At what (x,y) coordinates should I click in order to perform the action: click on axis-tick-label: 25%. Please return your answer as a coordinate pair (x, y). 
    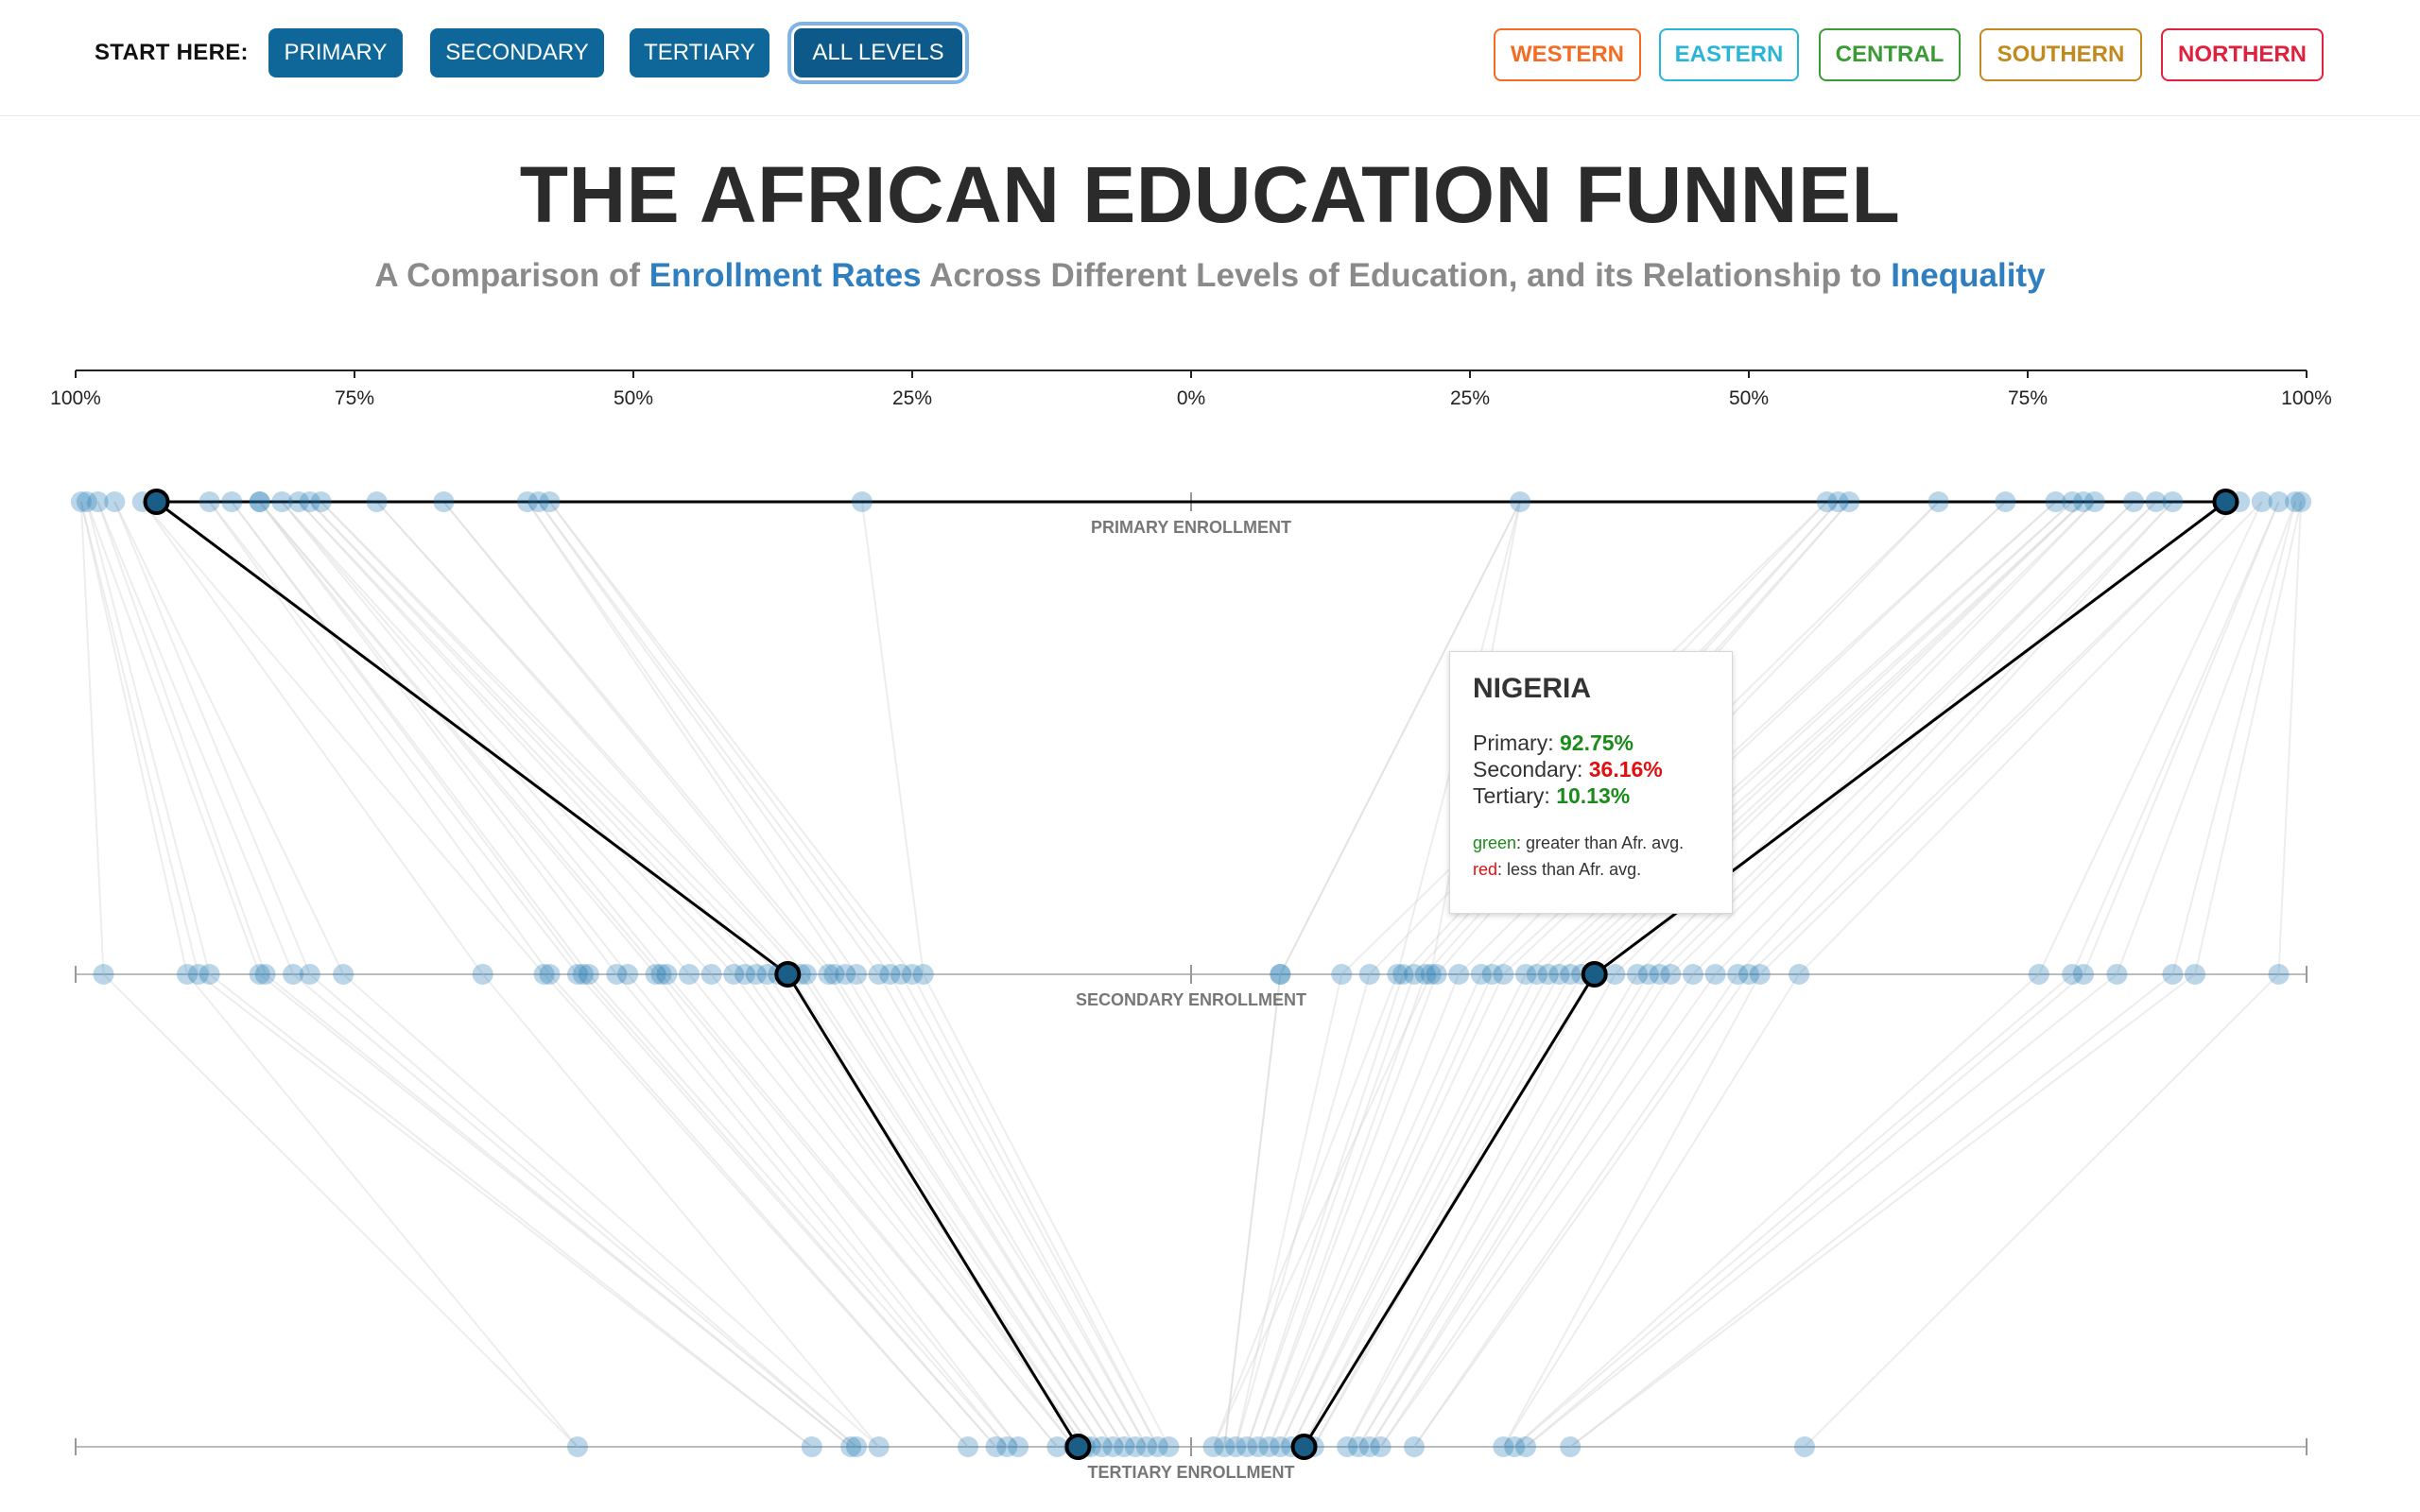
    Looking at the image, I should click on (912, 398).